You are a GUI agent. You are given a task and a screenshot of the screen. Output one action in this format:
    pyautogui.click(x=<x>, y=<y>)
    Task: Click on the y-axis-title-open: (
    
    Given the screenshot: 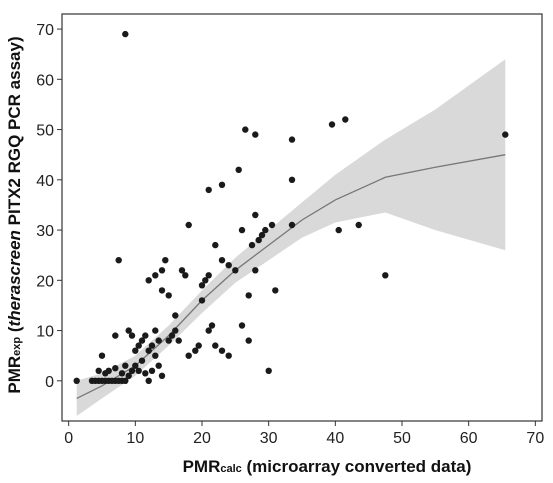 What is the action you would take?
    pyautogui.click(x=14, y=331)
    